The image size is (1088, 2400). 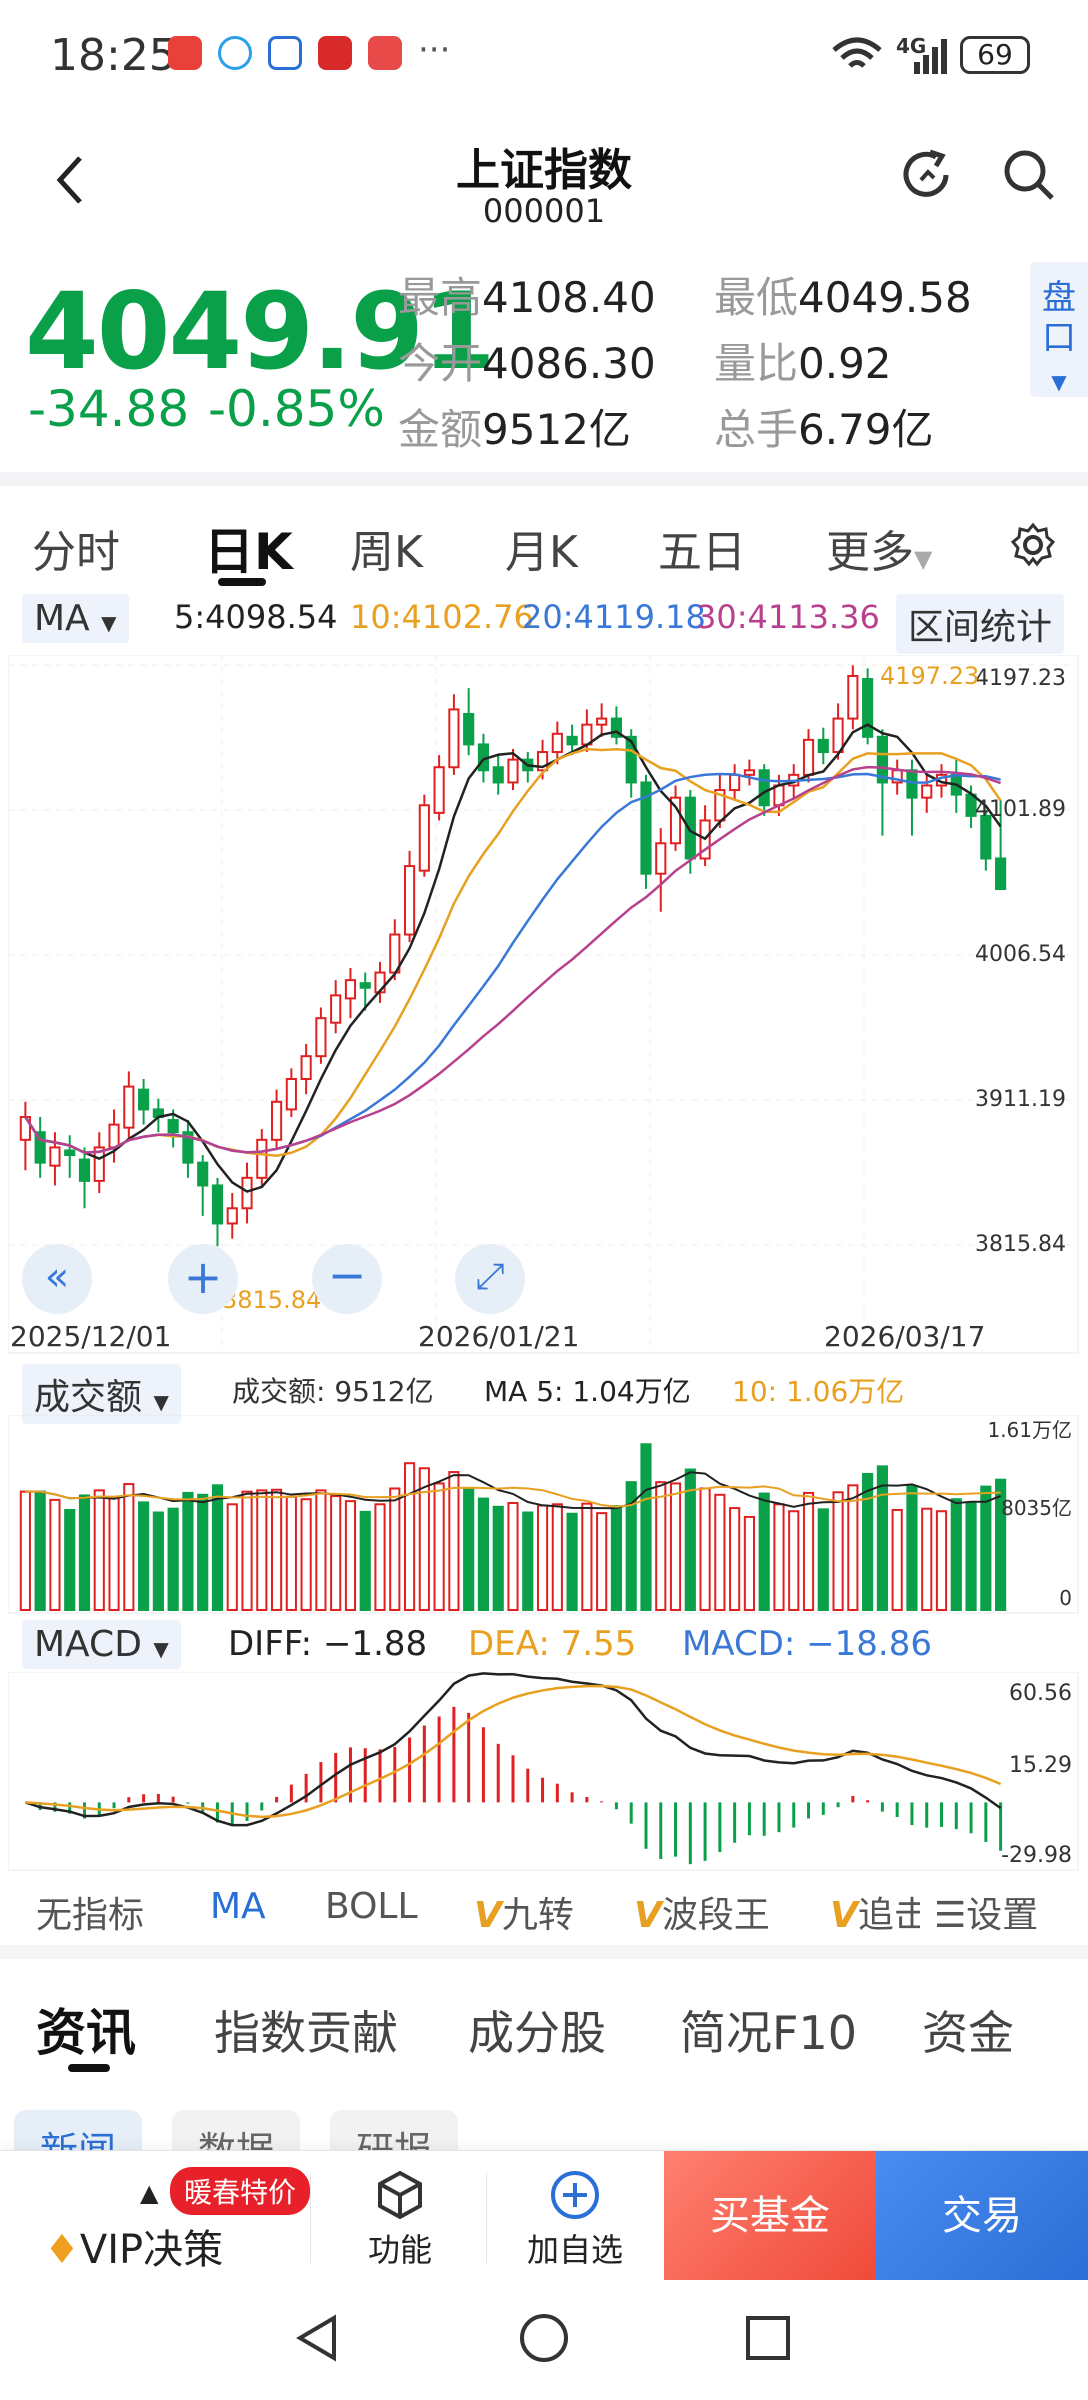 I want to click on kline-min-label: 3815.84, so click(x=272, y=1300).